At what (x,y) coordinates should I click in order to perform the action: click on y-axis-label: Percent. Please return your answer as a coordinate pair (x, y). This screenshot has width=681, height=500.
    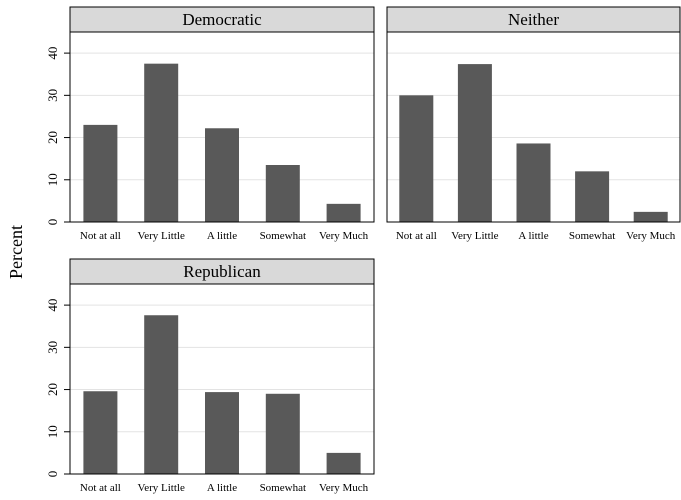
    Looking at the image, I should click on (16, 252).